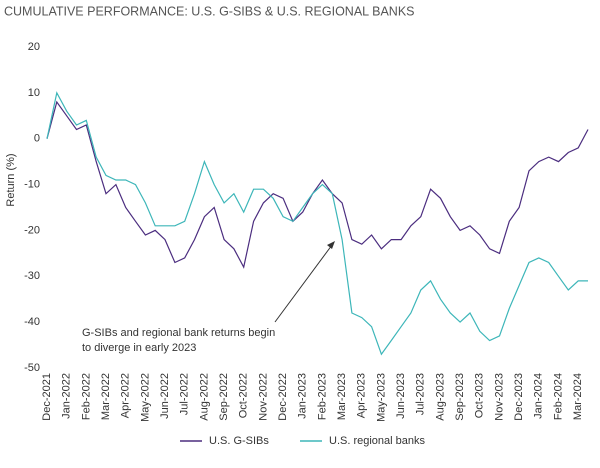 This screenshot has height=468, width=600. What do you see at coordinates (519, 397) in the screenshot?
I see `x-tick-label: Dec-2023` at bounding box center [519, 397].